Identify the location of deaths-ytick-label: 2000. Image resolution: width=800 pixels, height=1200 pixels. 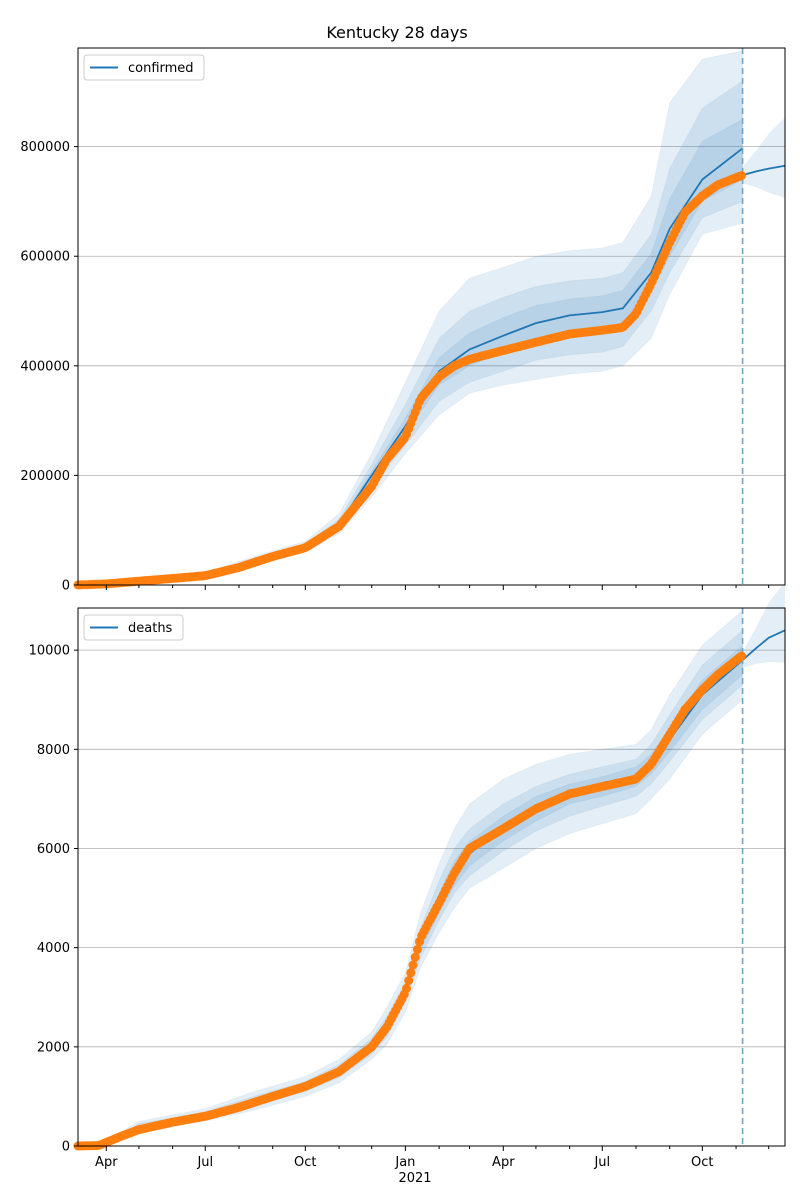
(53, 1047).